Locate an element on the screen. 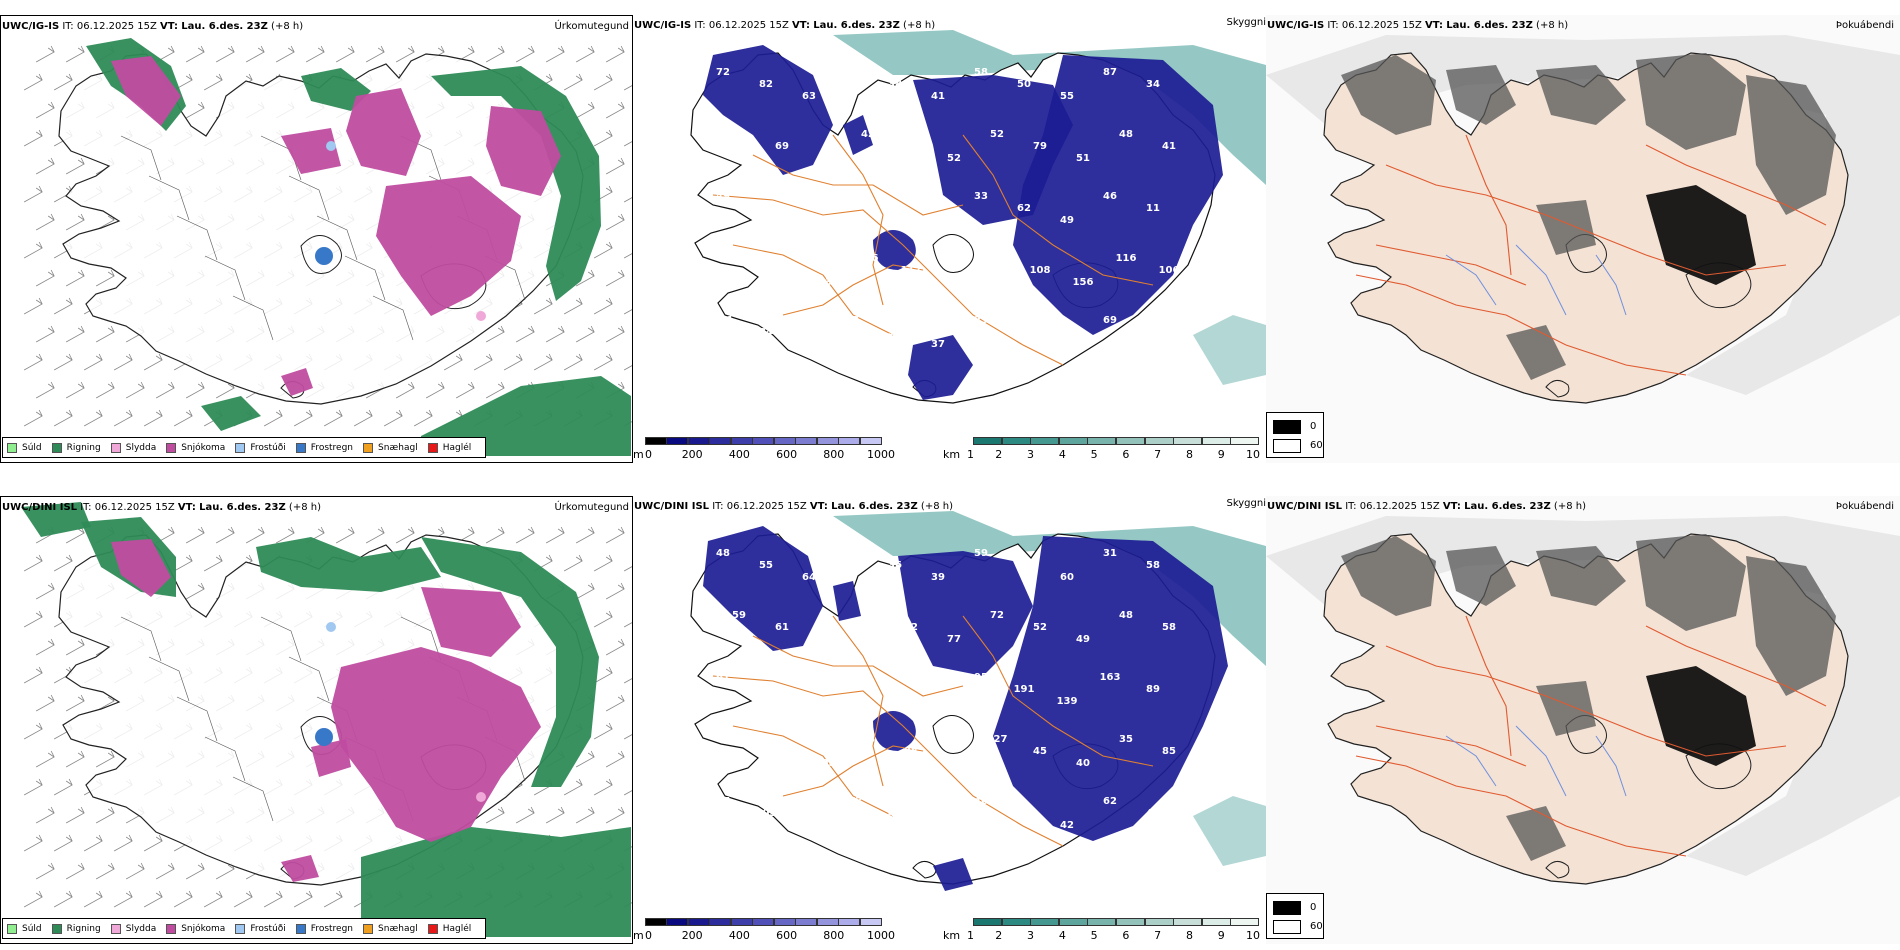  visibility-value: 55 is located at coordinates (1024, 565).